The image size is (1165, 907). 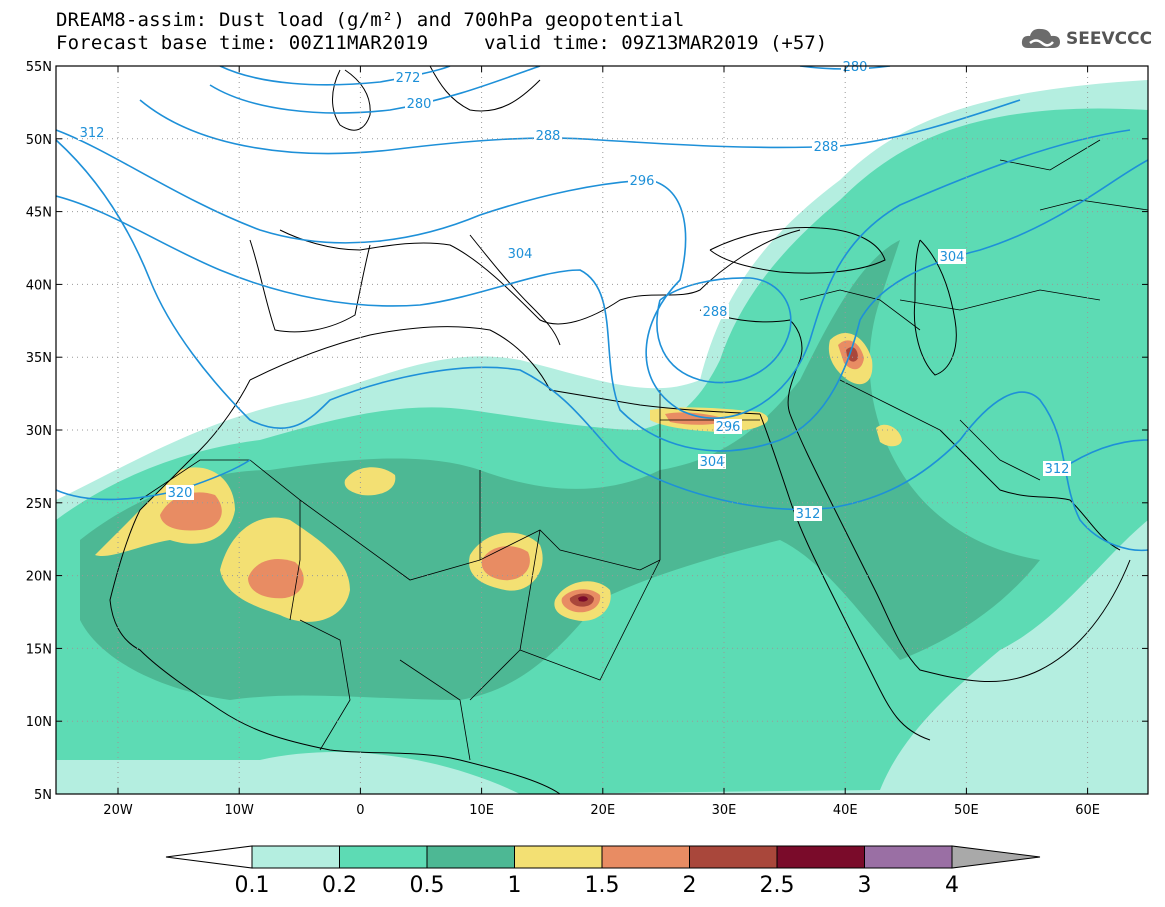 I want to click on lat-label: 45N, so click(x=39, y=213).